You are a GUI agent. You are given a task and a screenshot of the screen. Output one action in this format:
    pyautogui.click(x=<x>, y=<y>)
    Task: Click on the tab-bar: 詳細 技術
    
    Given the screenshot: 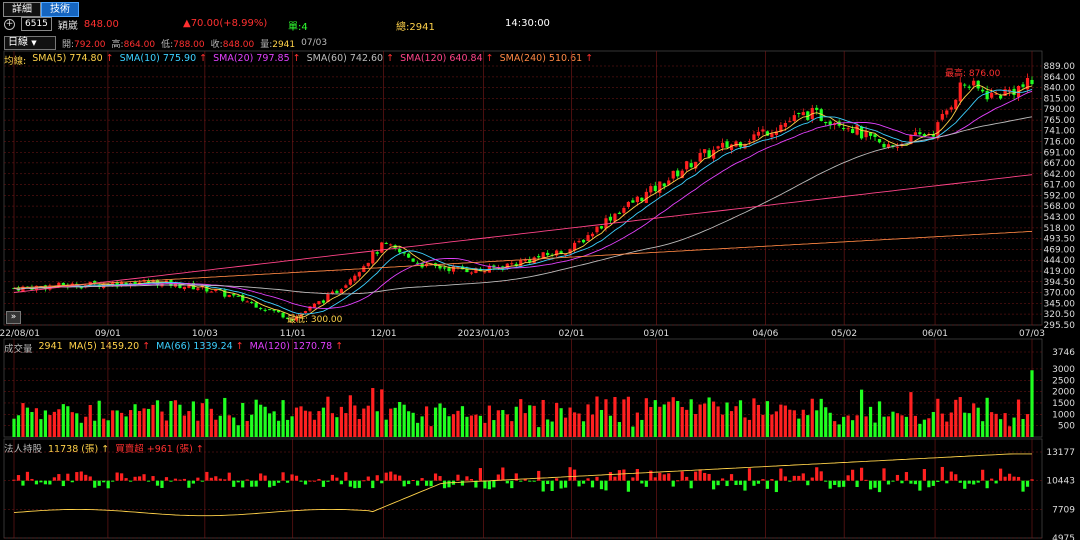 What is the action you would take?
    pyautogui.click(x=41, y=9)
    